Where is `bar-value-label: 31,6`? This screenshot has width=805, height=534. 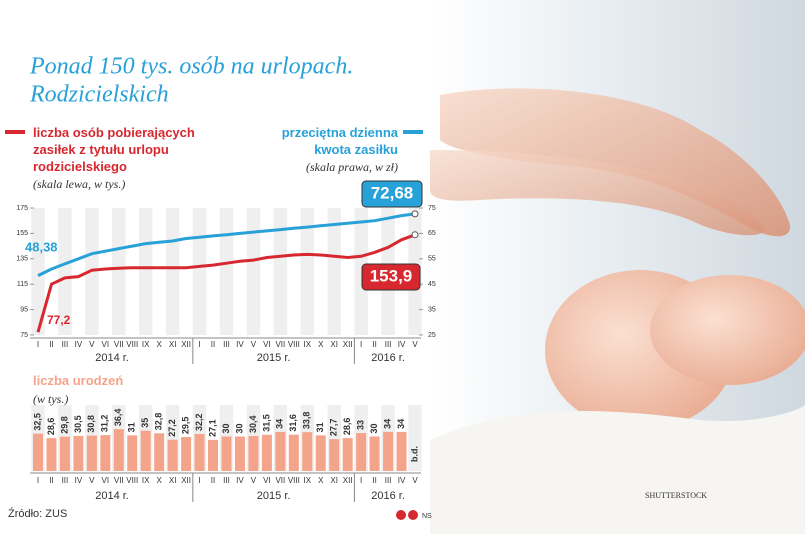 bar-value-label: 31,6 is located at coordinates (293, 423).